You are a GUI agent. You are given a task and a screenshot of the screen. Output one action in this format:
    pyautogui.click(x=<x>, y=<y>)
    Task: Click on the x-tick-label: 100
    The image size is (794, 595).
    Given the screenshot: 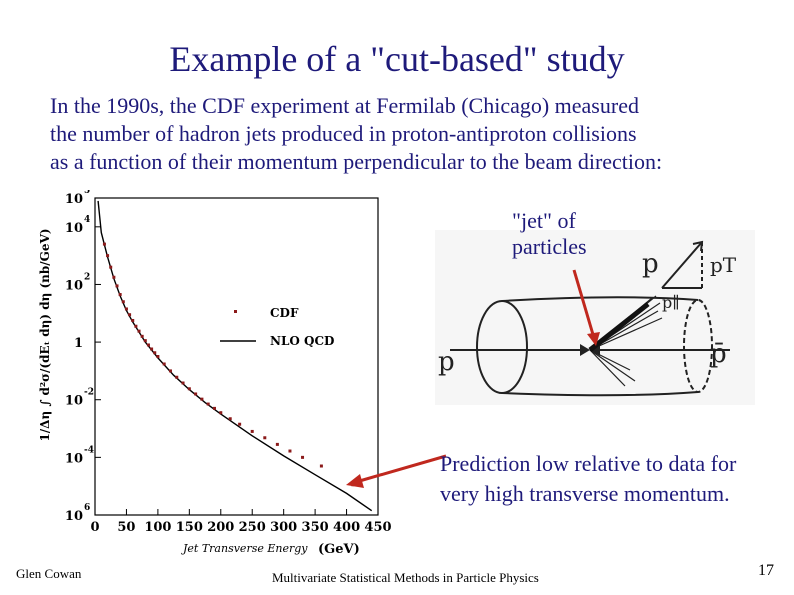 What is the action you would take?
    pyautogui.click(x=157, y=527)
    